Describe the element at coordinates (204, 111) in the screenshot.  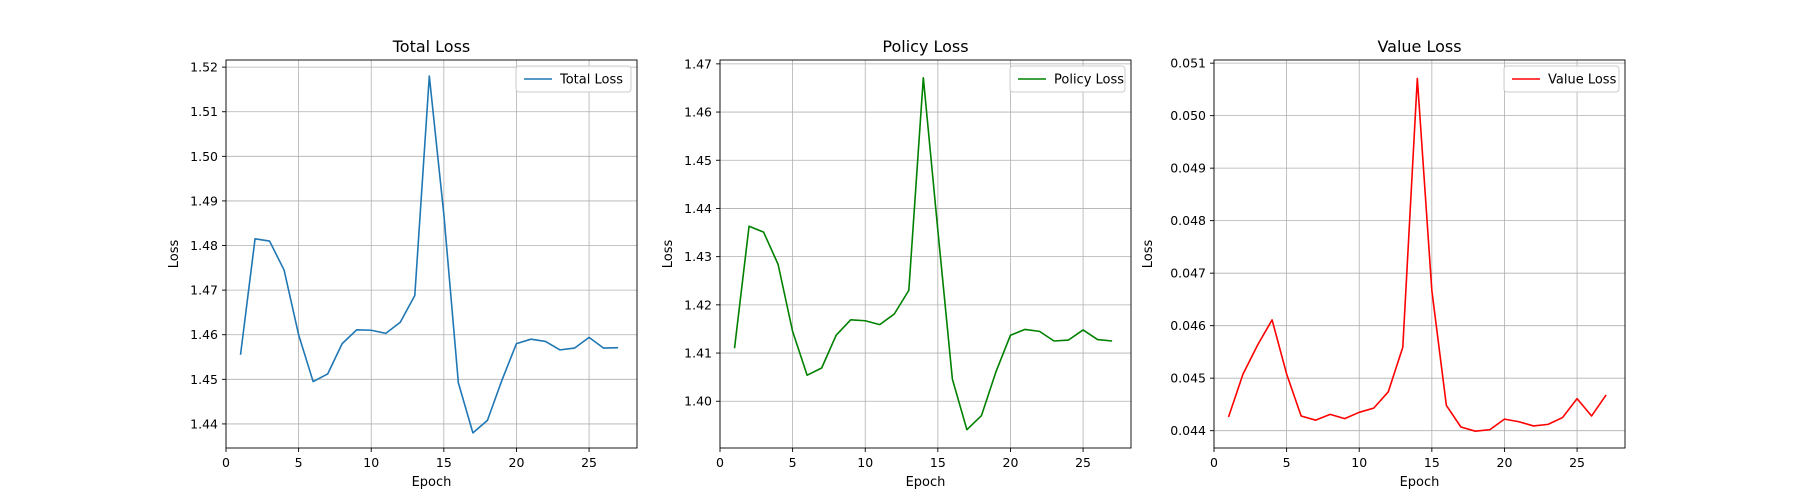
I see `y-tick-label: 1.51` at that location.